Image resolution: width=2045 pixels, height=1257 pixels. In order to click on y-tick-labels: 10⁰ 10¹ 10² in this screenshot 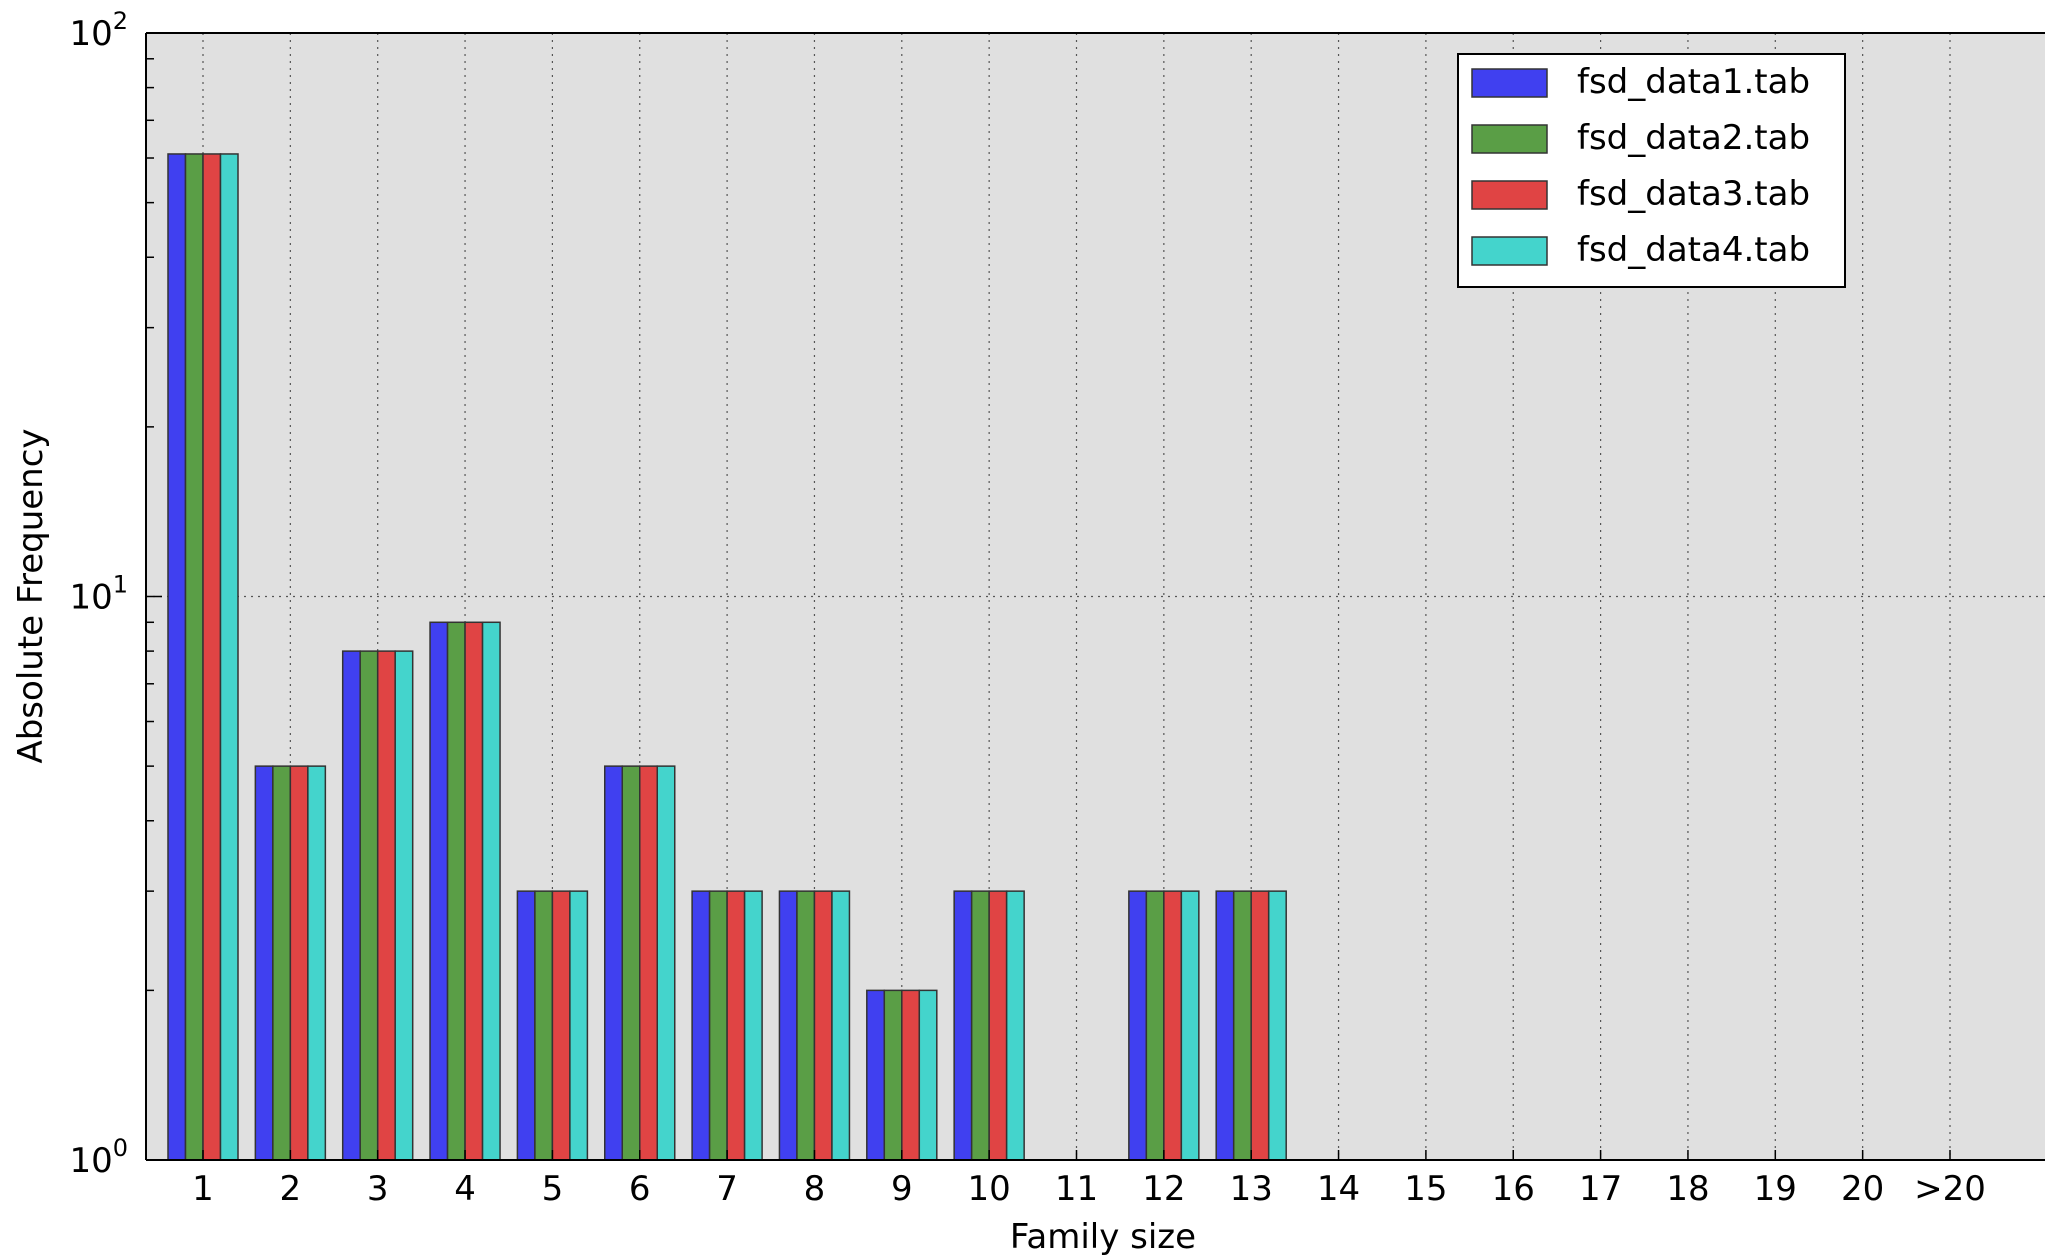, I will do `click(98, 594)`.